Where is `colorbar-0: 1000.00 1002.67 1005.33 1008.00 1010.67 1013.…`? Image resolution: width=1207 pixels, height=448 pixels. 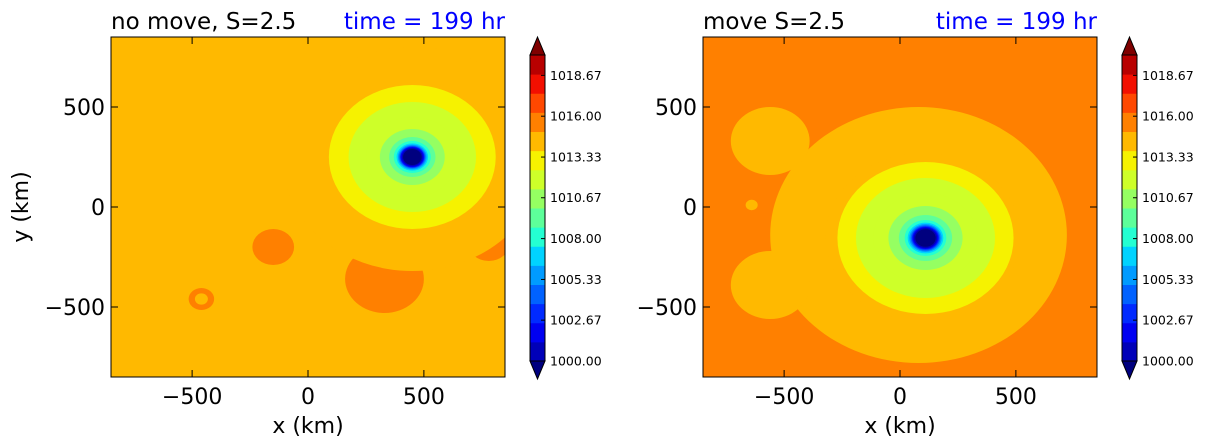
colorbar-0: 1000.00 1002.67 1005.33 1008.00 1010.67 1013.… is located at coordinates (565, 208).